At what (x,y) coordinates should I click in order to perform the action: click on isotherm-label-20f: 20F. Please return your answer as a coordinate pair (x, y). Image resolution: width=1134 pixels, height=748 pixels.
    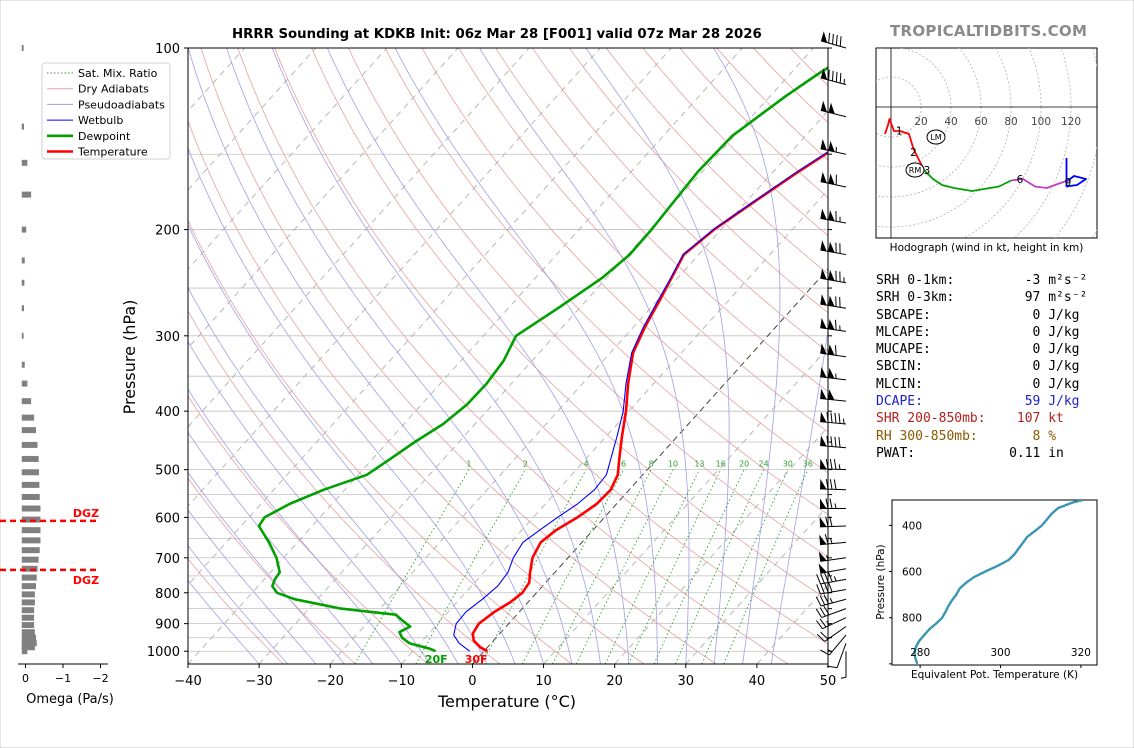
    Looking at the image, I should click on (436, 659).